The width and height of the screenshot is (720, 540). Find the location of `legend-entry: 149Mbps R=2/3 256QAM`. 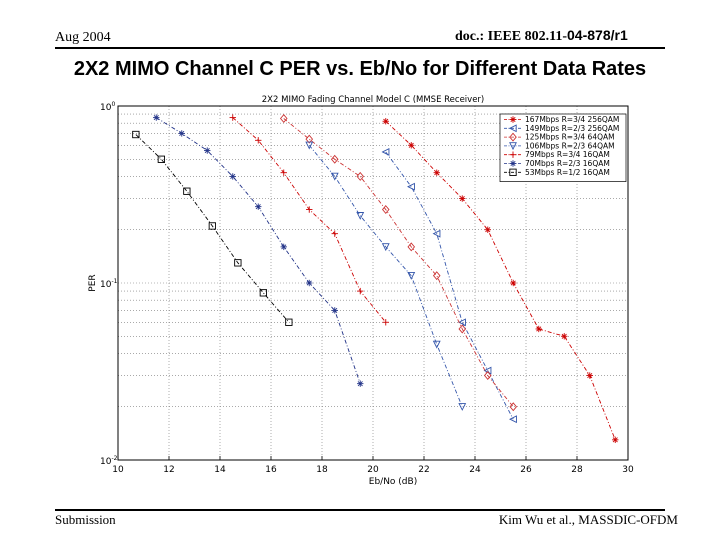

legend-entry: 149Mbps R=2/3 256QAM is located at coordinates (561, 128).